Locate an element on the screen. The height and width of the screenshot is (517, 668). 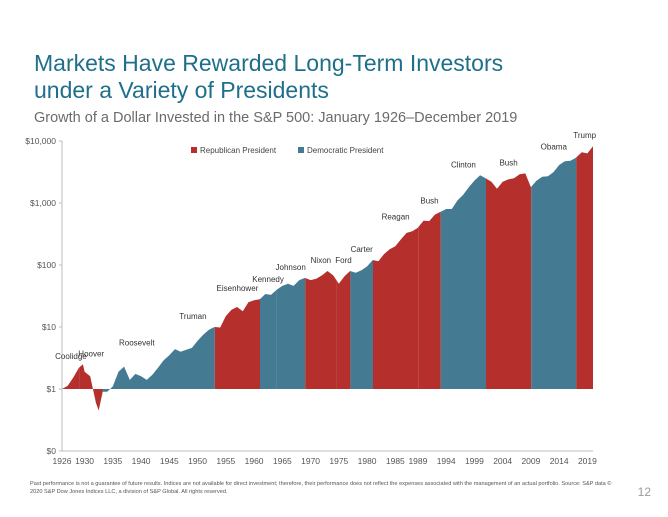
term-area-clinton is located at coordinates (463, 282).